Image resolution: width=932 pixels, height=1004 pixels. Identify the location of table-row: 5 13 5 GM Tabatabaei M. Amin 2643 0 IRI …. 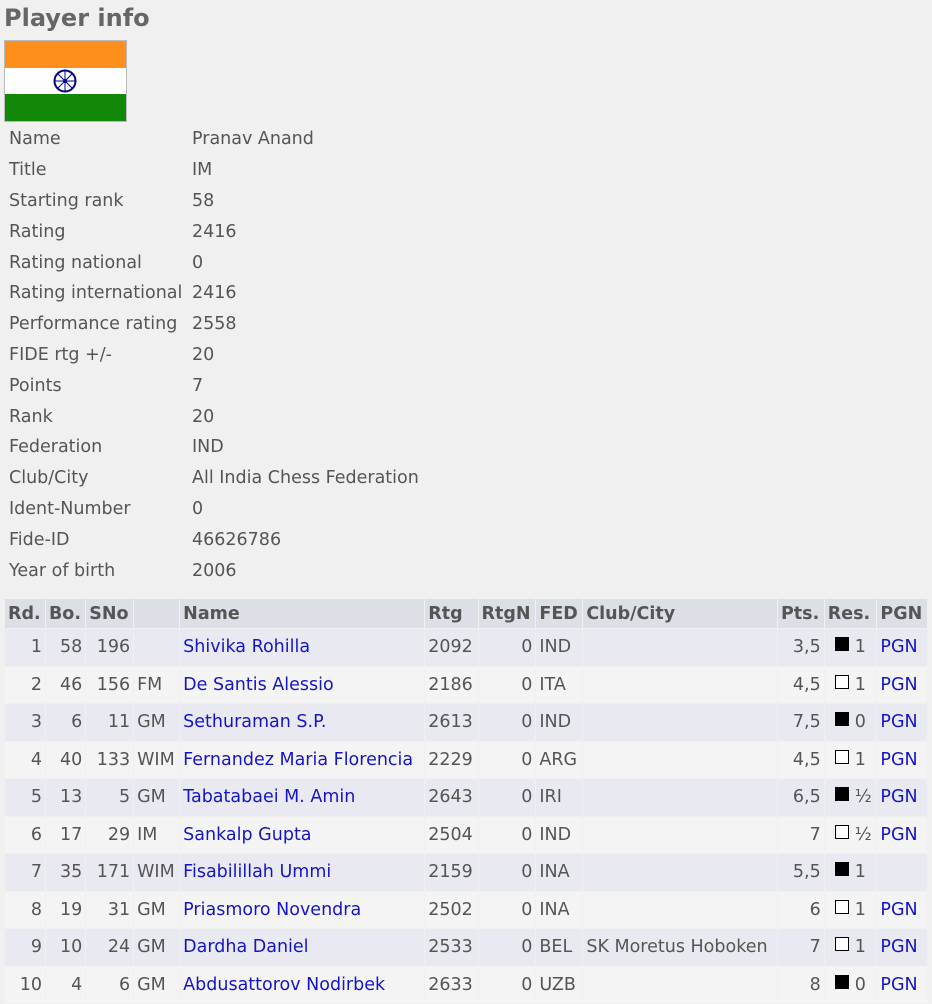
(466, 797).